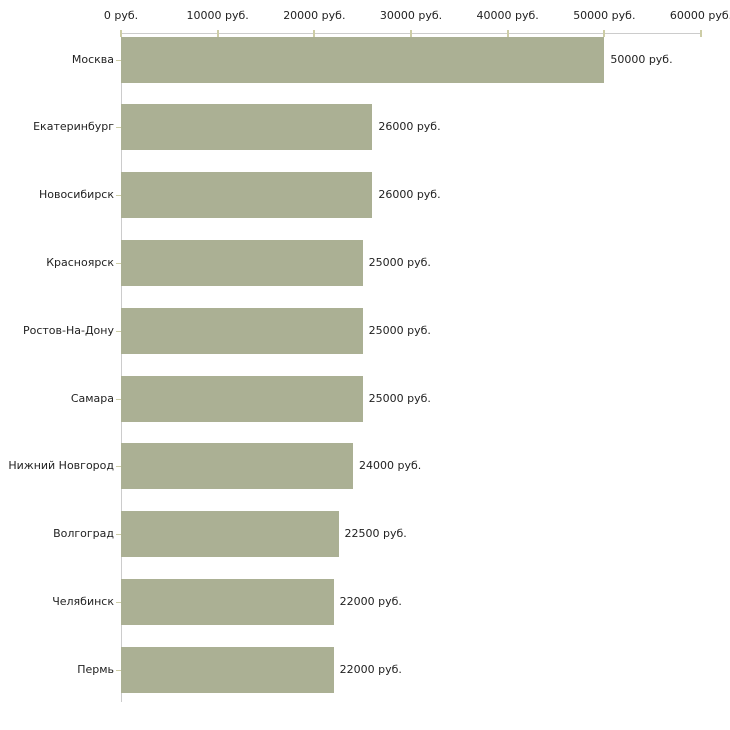 This screenshot has width=730, height=730. What do you see at coordinates (121, 367) in the screenshot?
I see `y-axis-line` at bounding box center [121, 367].